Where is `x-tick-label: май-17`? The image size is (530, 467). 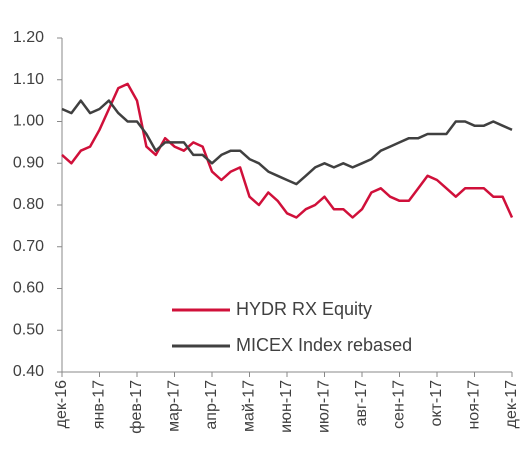 x-tick-label: май-17 is located at coordinates (249, 406).